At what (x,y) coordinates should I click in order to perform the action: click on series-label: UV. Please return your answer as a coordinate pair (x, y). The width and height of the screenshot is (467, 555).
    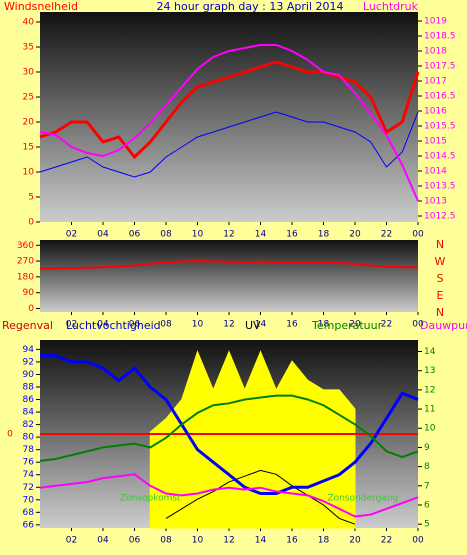
    Looking at the image, I should click on (253, 325).